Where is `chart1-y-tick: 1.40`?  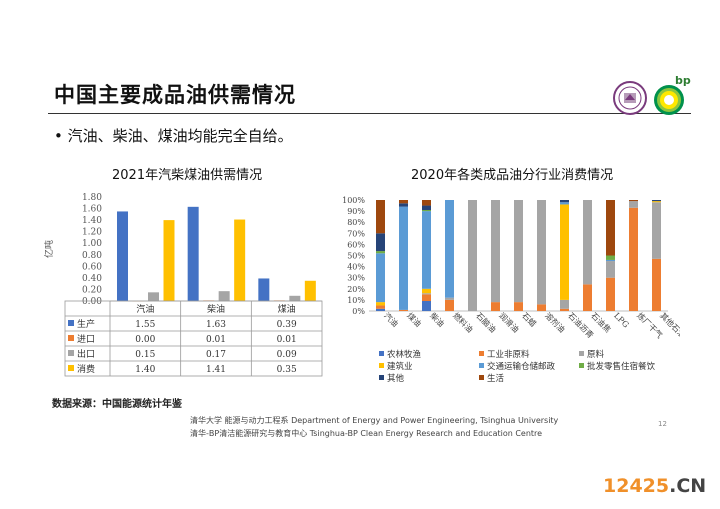 chart1-y-tick: 1.40 is located at coordinates (92, 221).